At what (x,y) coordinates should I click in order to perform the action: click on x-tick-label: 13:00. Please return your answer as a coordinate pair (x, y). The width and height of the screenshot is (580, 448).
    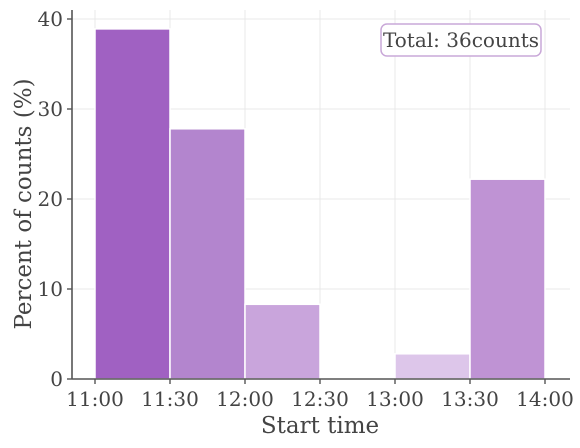
    Looking at the image, I should click on (395, 399).